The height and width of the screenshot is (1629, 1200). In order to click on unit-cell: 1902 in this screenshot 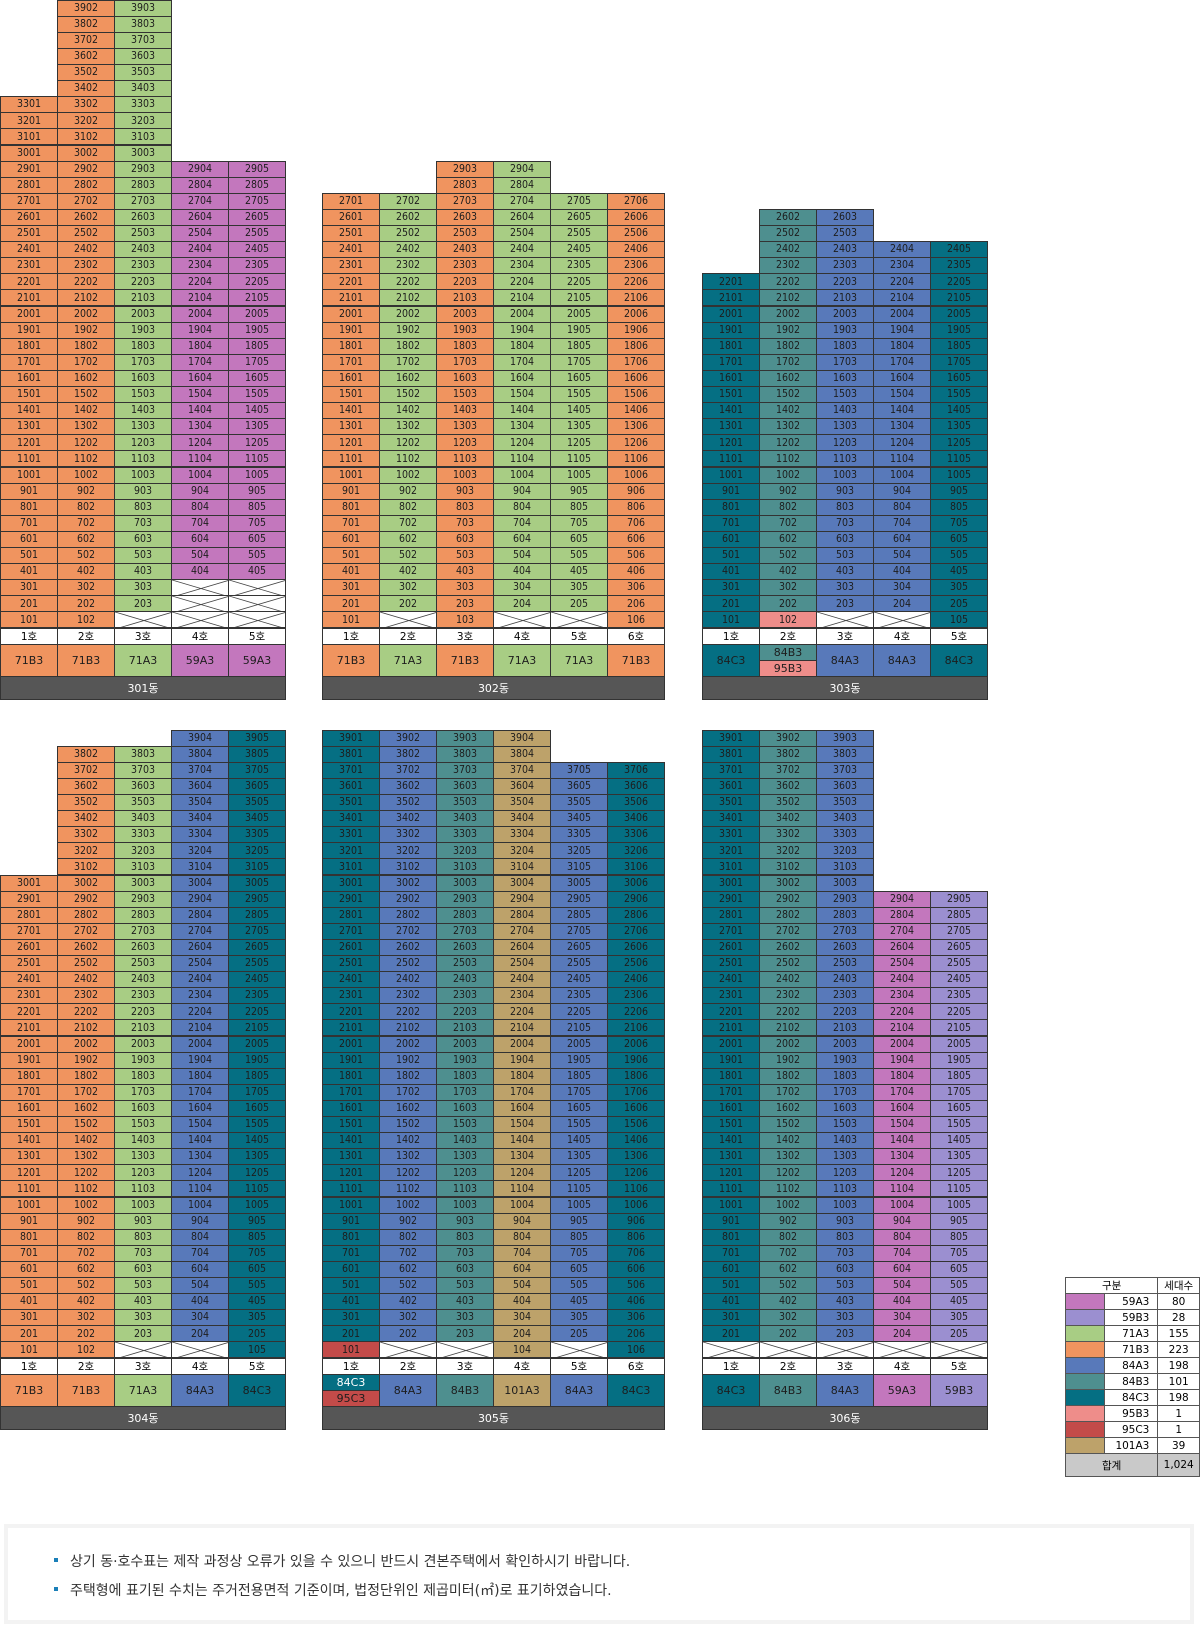, I will do `click(408, 1060)`.